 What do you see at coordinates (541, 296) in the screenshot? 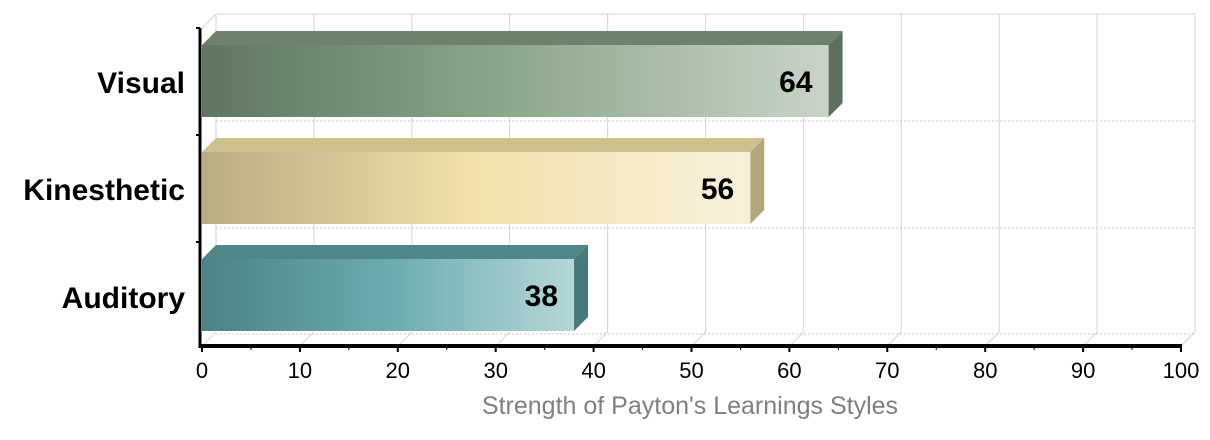
I see `bar-value-label: 38` at bounding box center [541, 296].